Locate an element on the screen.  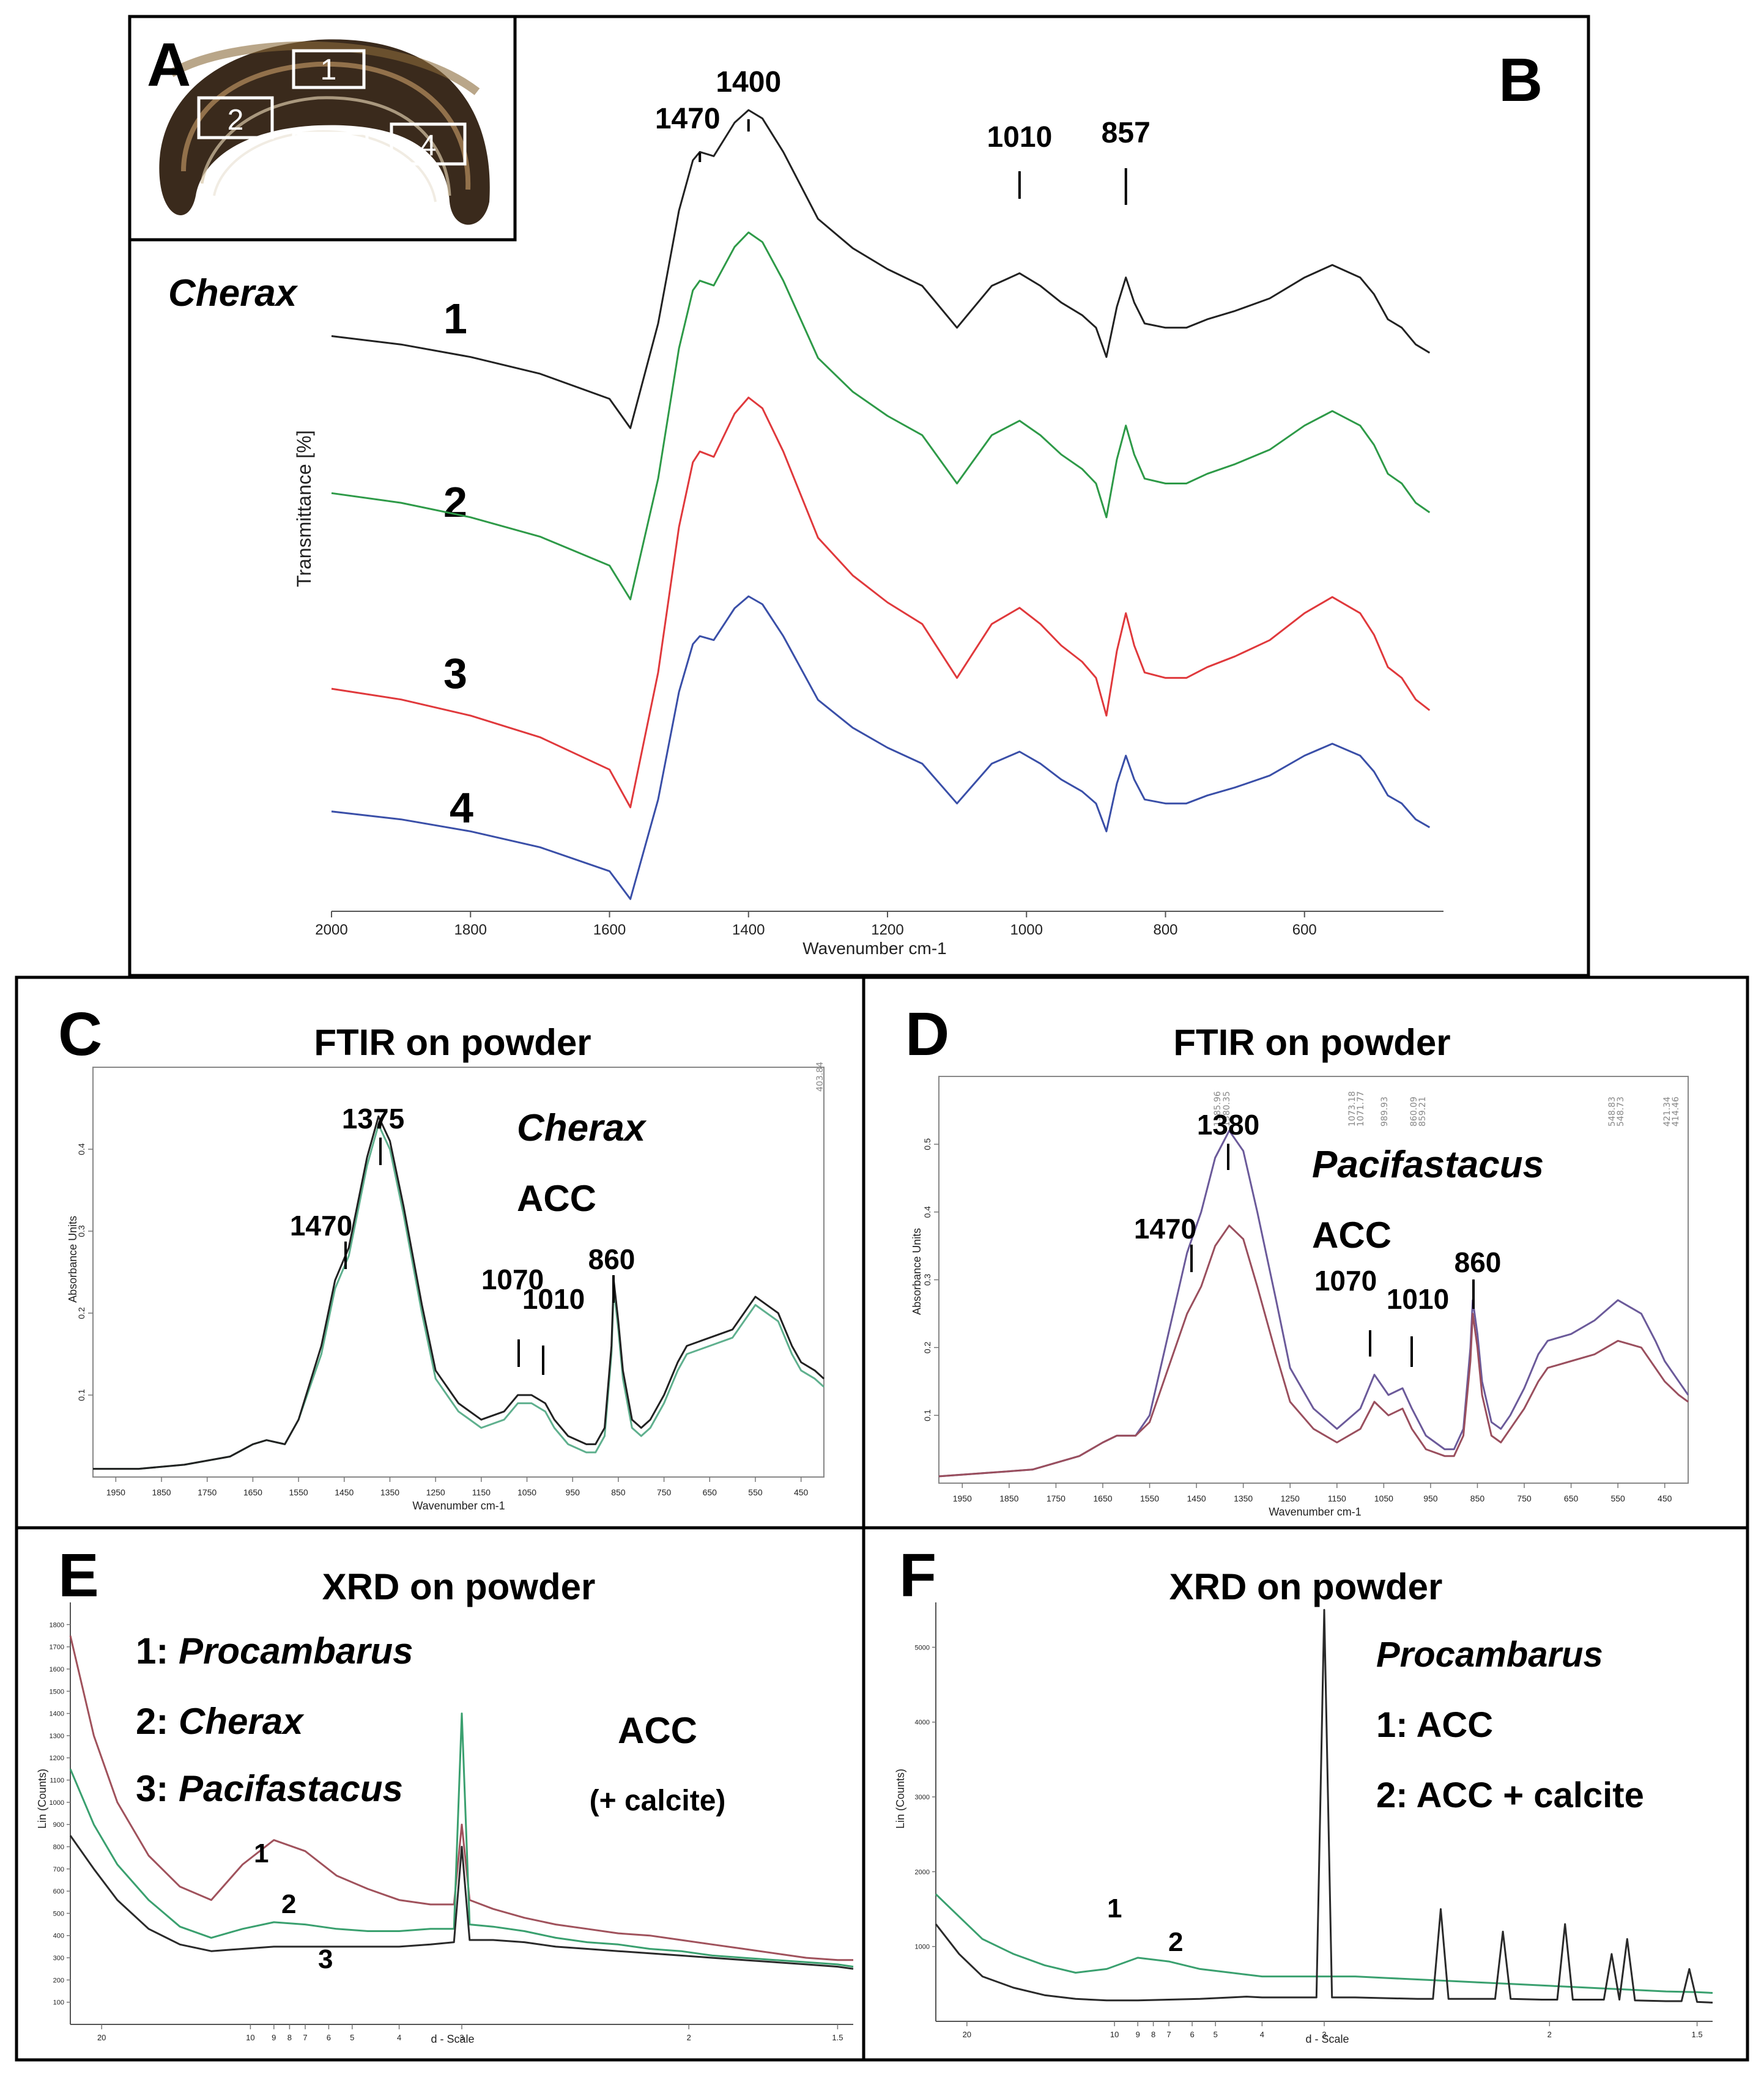
xtick-label: 9 is located at coordinates (274, 2037).